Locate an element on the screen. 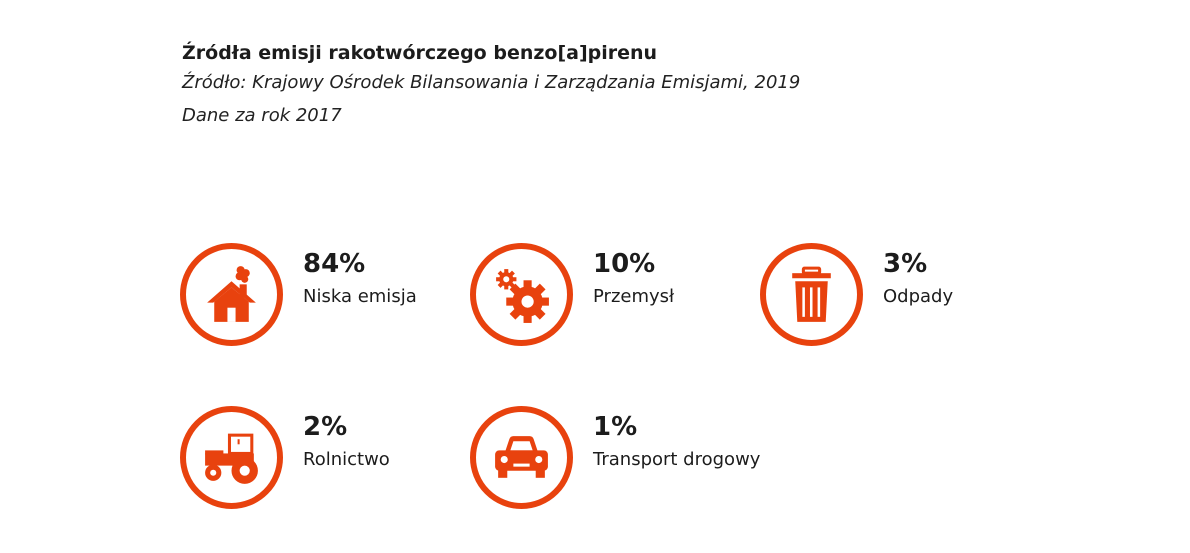  trash-bin-icon is located at coordinates (811, 294).